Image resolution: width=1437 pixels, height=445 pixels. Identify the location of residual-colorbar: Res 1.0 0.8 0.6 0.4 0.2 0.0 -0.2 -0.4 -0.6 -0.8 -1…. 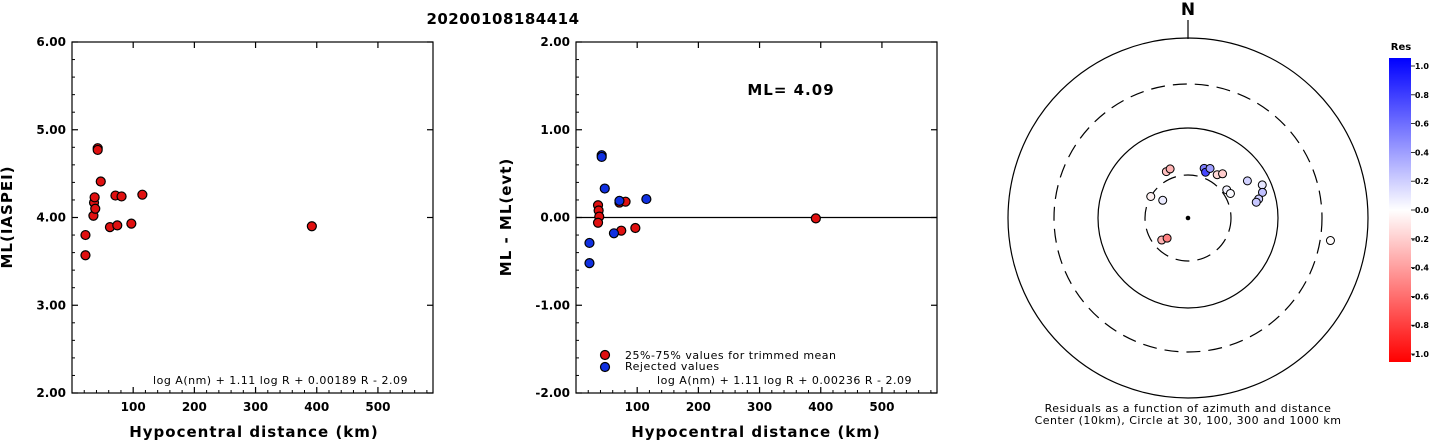
(1409, 202).